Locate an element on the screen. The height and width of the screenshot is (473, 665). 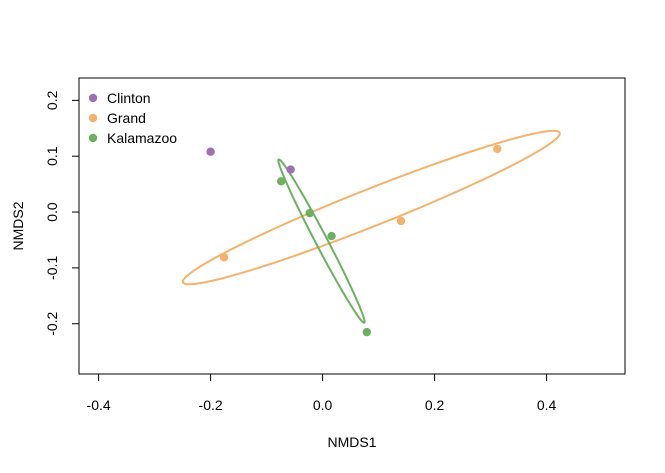
y-axis: -0.2 -0.1 0.0 0.1 0.2 is located at coordinates (62, 213).